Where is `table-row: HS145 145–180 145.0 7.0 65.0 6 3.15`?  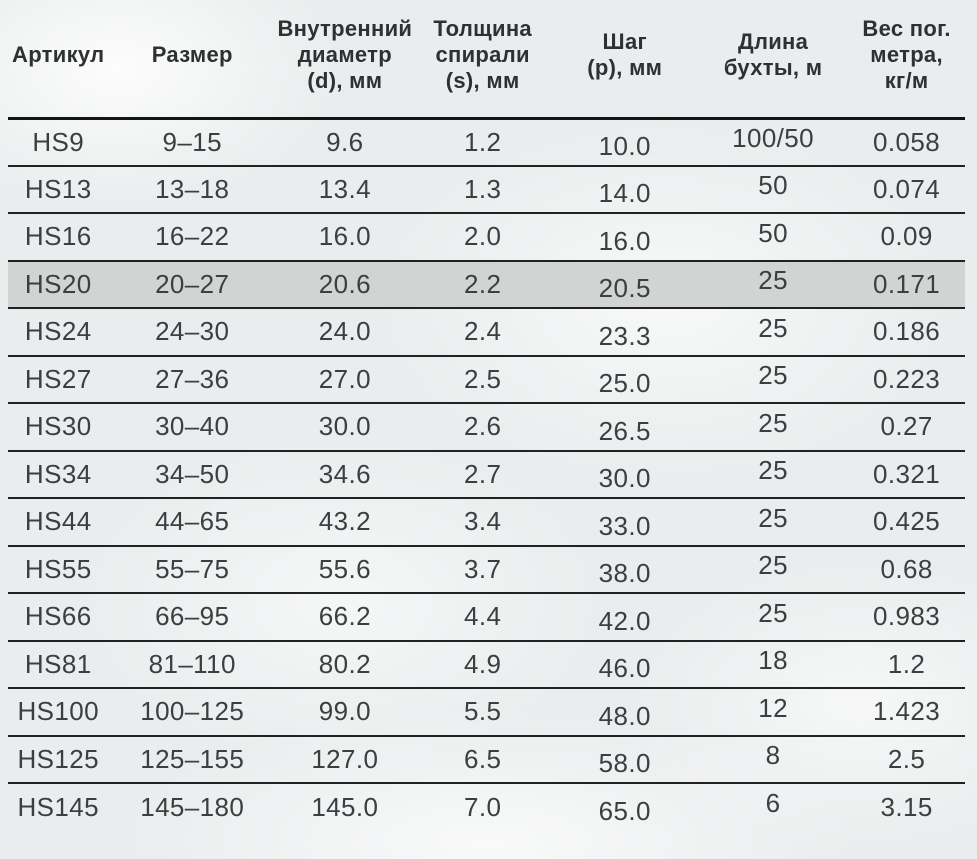 table-row: HS145 145–180 145.0 7.0 65.0 6 3.15 is located at coordinates (486, 807).